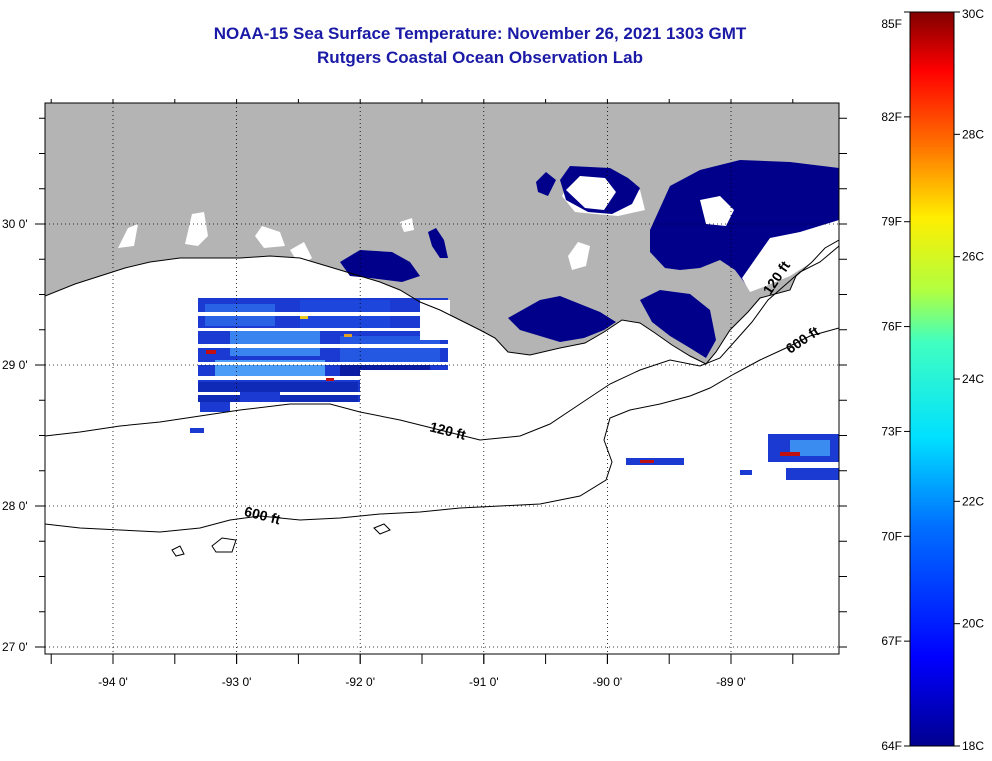  I want to click on sst-swath-west, so click(320, 365).